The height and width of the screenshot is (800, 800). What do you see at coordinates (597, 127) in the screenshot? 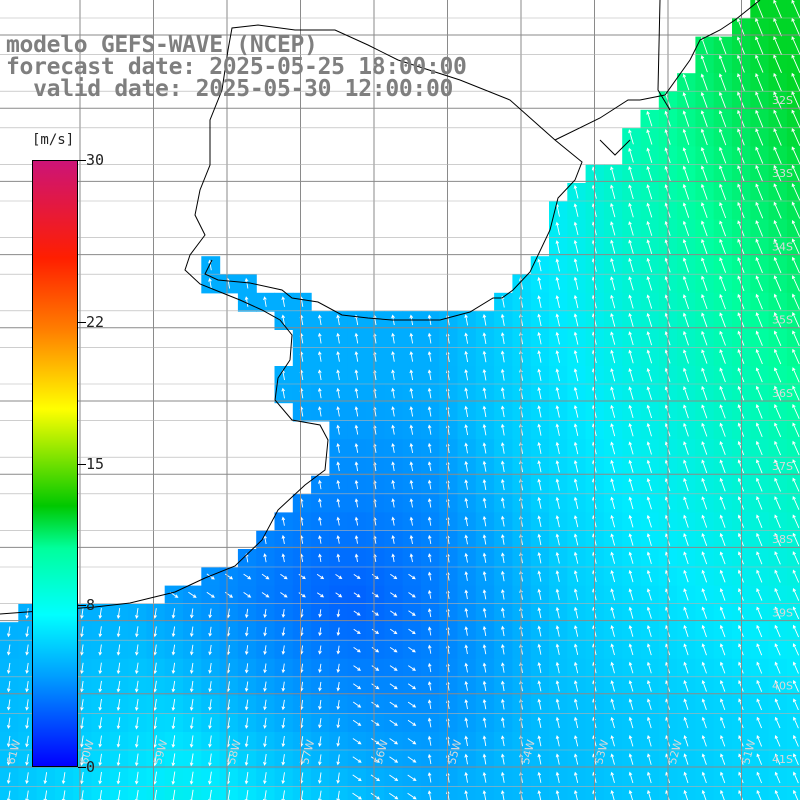
I see `border-river` at bounding box center [597, 127].